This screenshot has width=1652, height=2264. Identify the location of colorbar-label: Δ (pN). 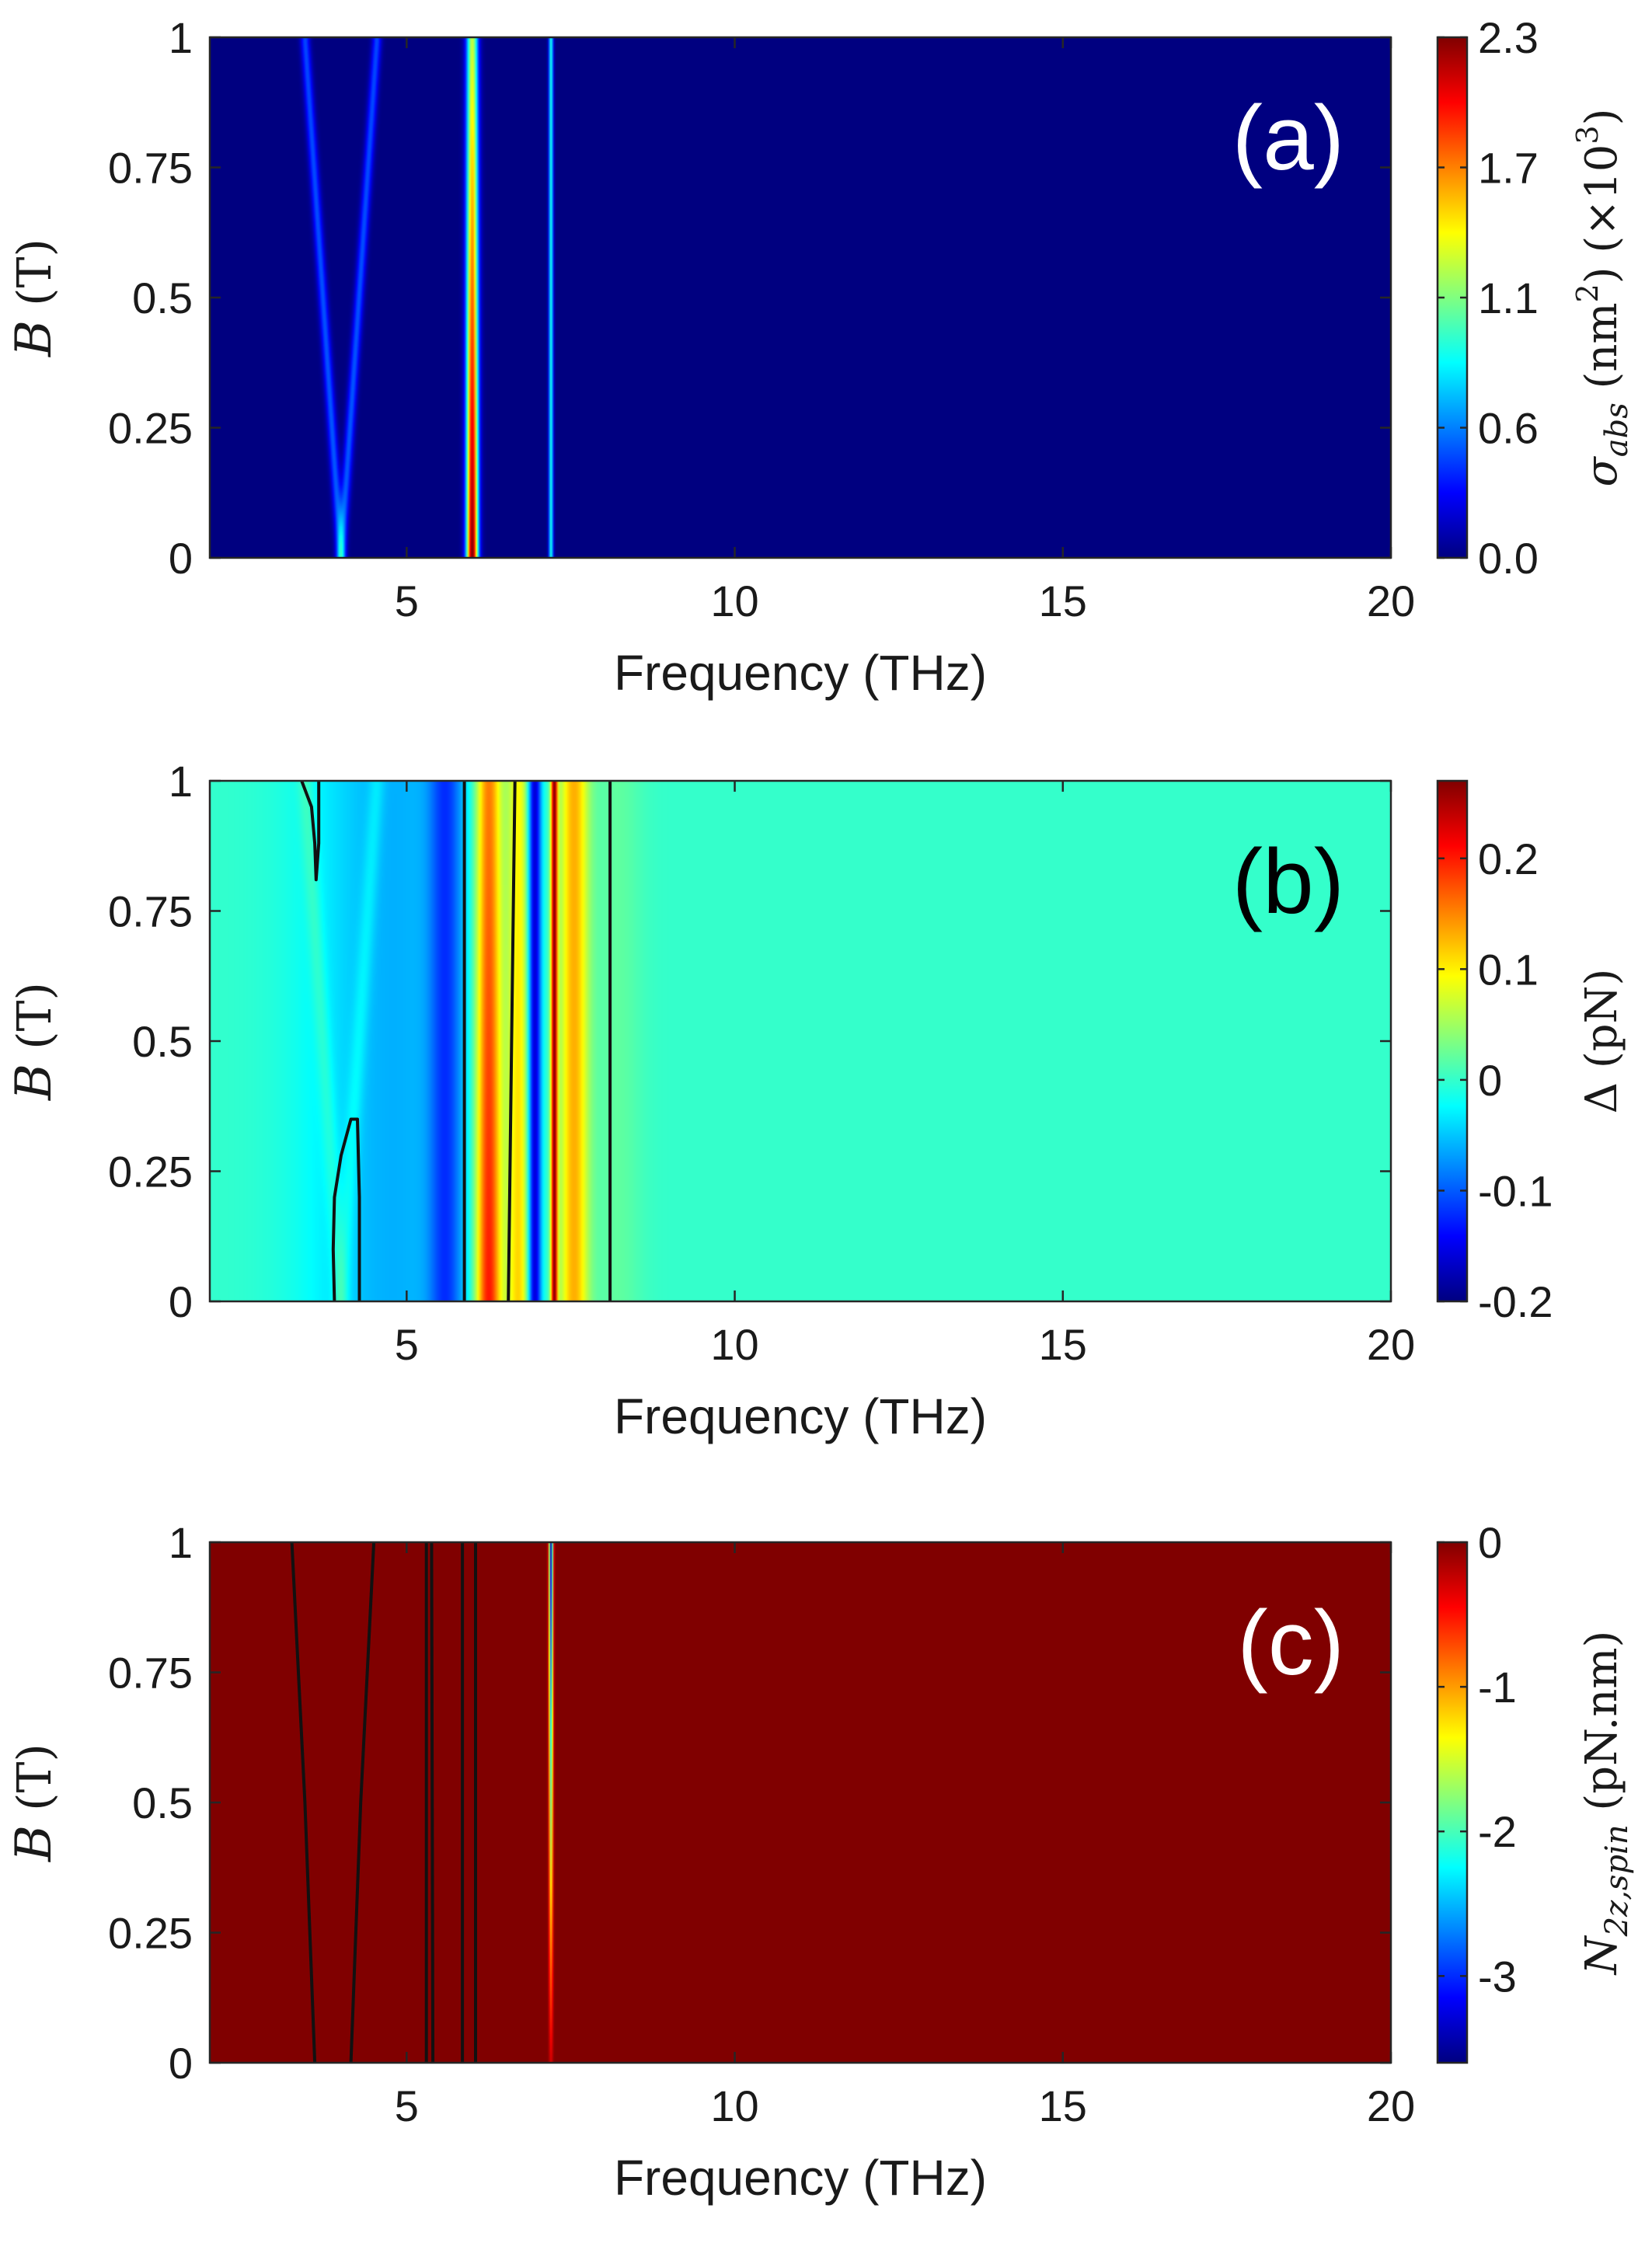
(1602, 1041).